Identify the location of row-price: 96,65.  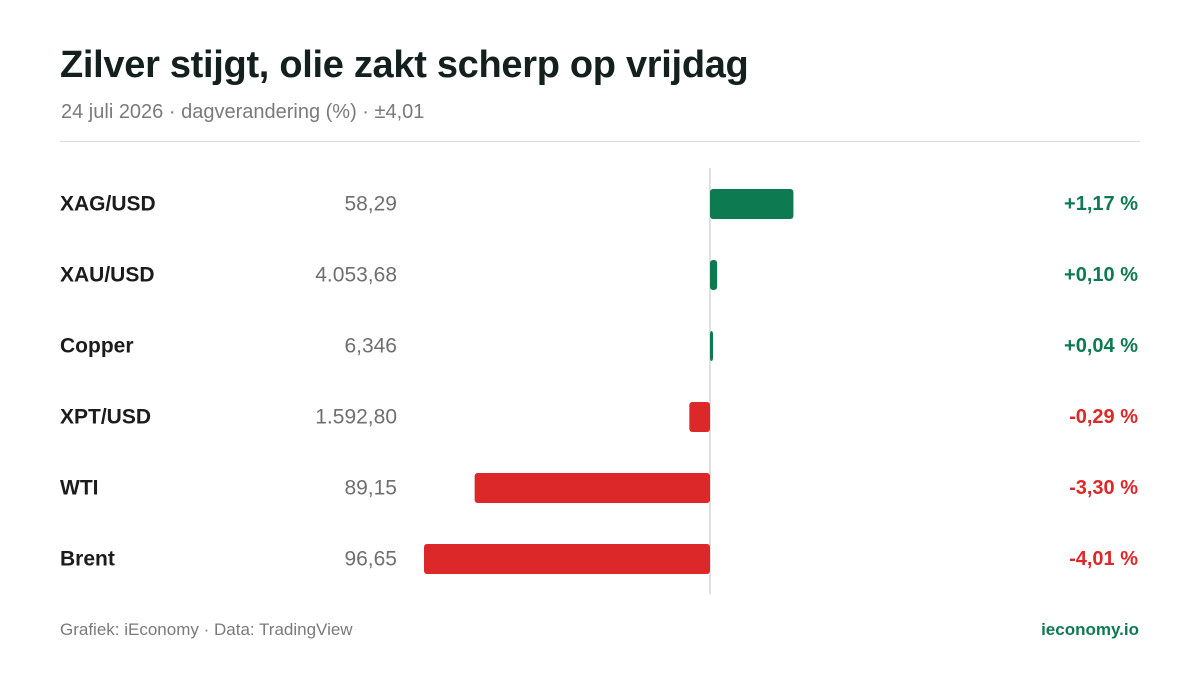
(370, 559).